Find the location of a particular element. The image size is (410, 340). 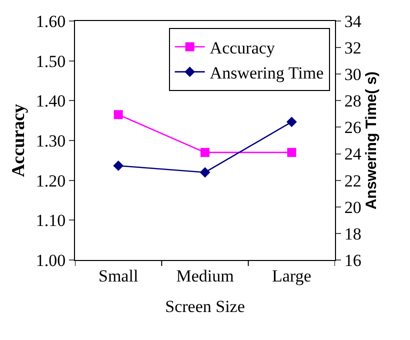

y-tick-label: 1.40 is located at coordinates (51, 101).